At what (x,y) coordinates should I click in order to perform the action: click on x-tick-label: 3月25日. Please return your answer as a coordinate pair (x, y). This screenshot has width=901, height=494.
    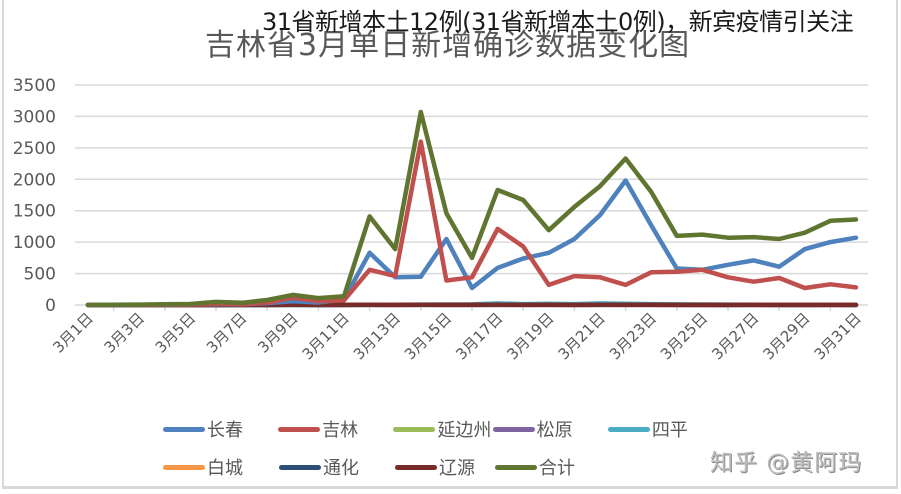
    Looking at the image, I should click on (684, 336).